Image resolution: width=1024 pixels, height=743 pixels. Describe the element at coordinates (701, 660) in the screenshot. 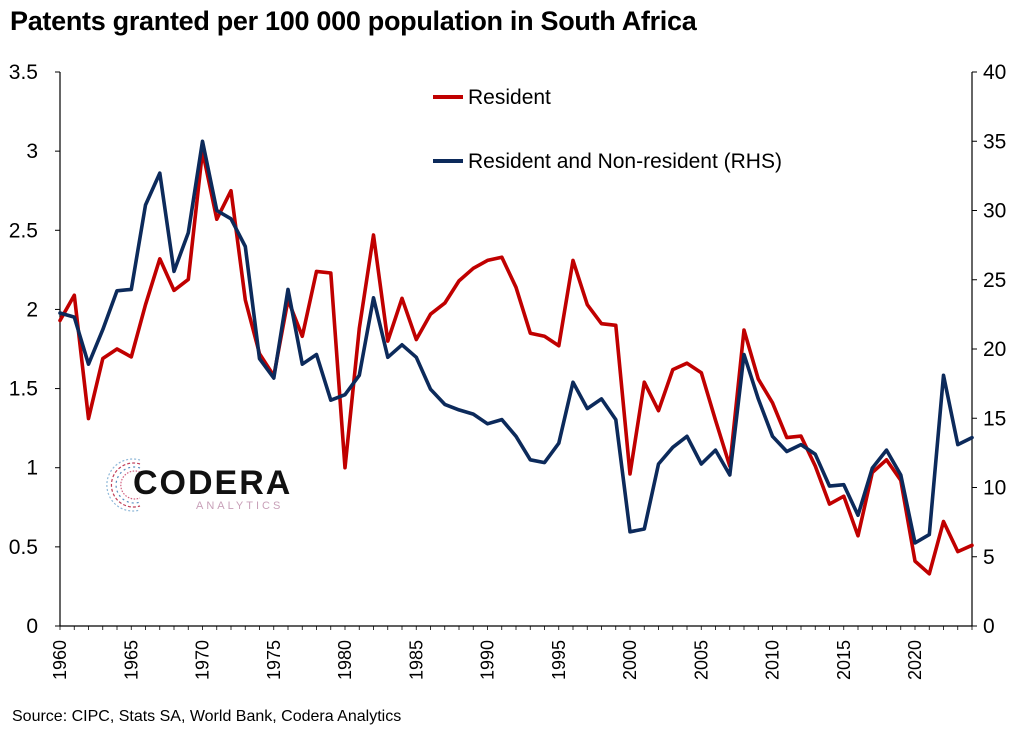

I see `x-tick-label: 2005` at that location.